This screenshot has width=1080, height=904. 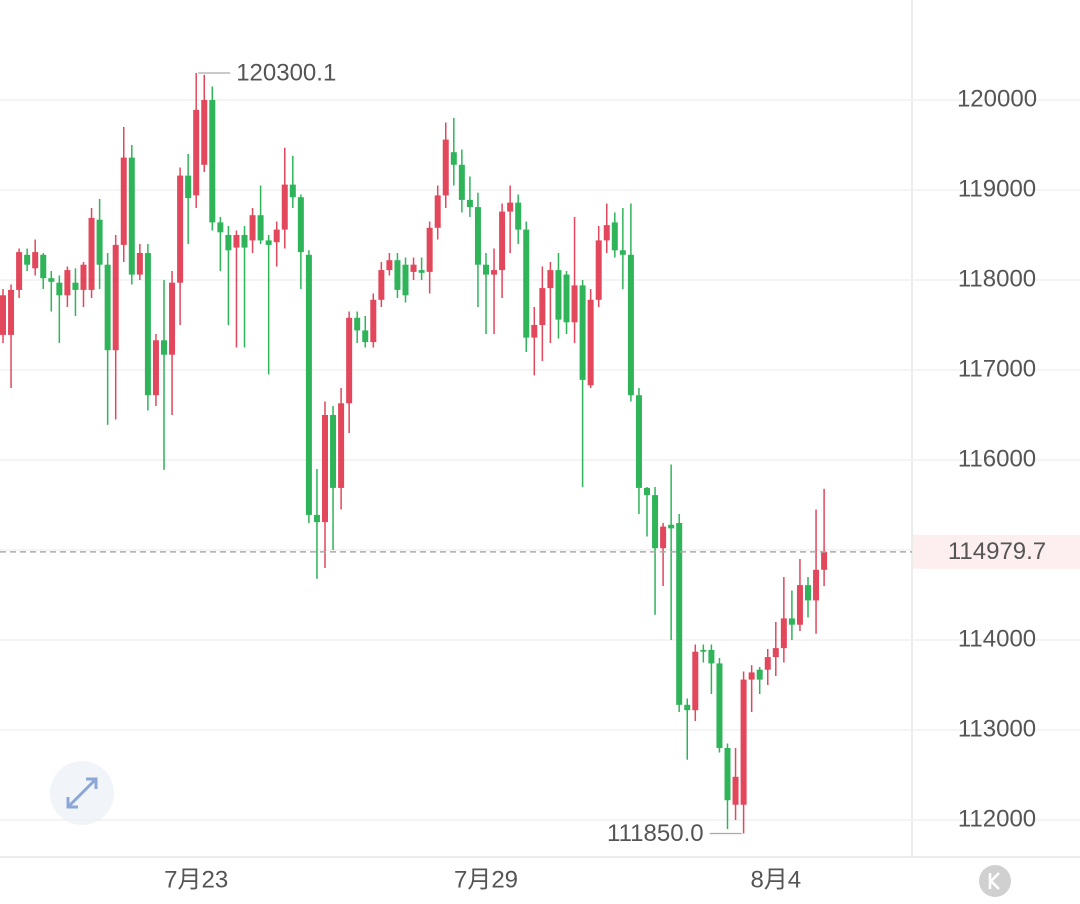 I want to click on y-tick-label: 117000, so click(x=997, y=368).